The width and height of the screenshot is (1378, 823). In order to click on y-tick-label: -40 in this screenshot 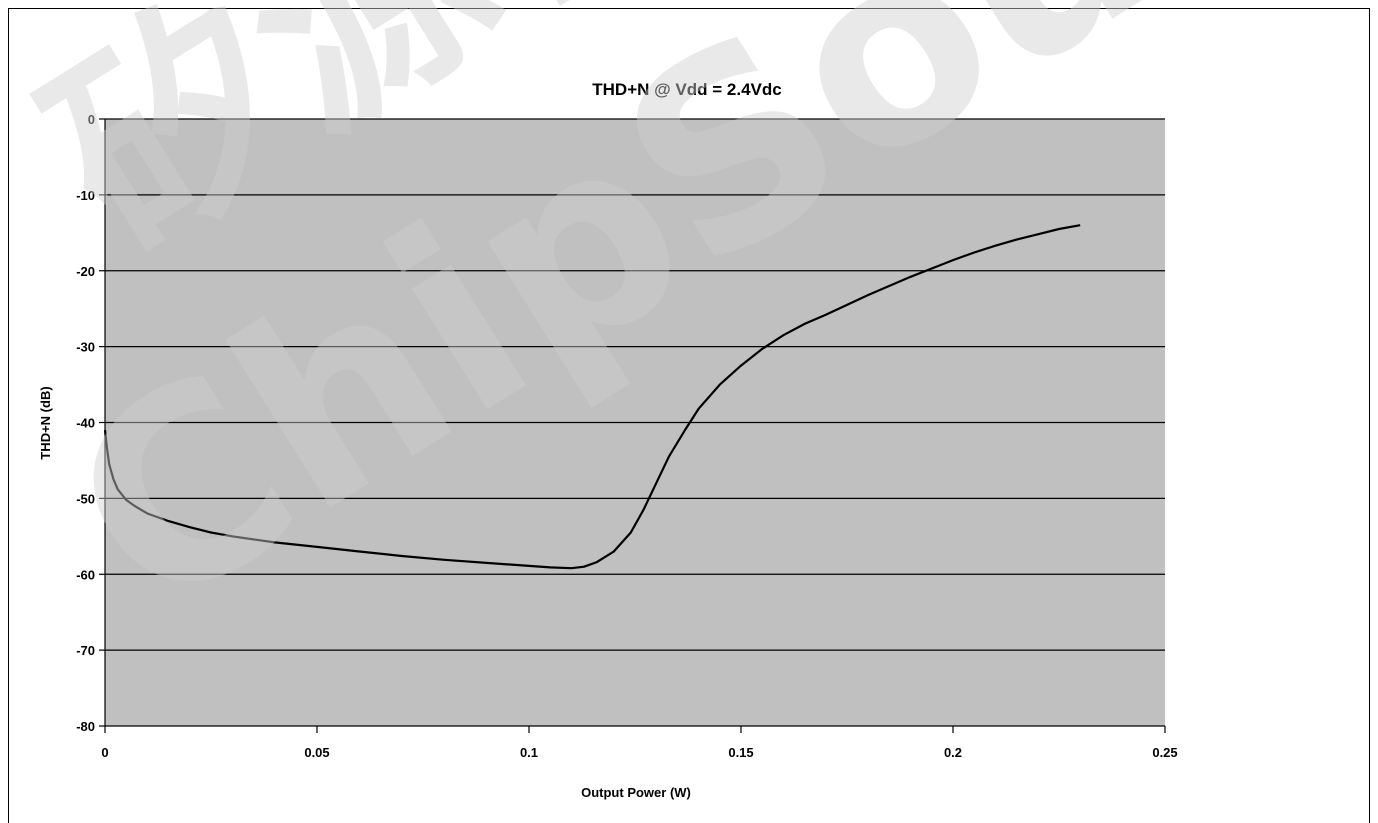, I will do `click(85, 423)`.